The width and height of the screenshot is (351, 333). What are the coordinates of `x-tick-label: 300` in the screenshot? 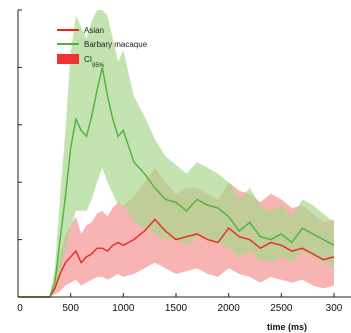 It's located at (334, 308).